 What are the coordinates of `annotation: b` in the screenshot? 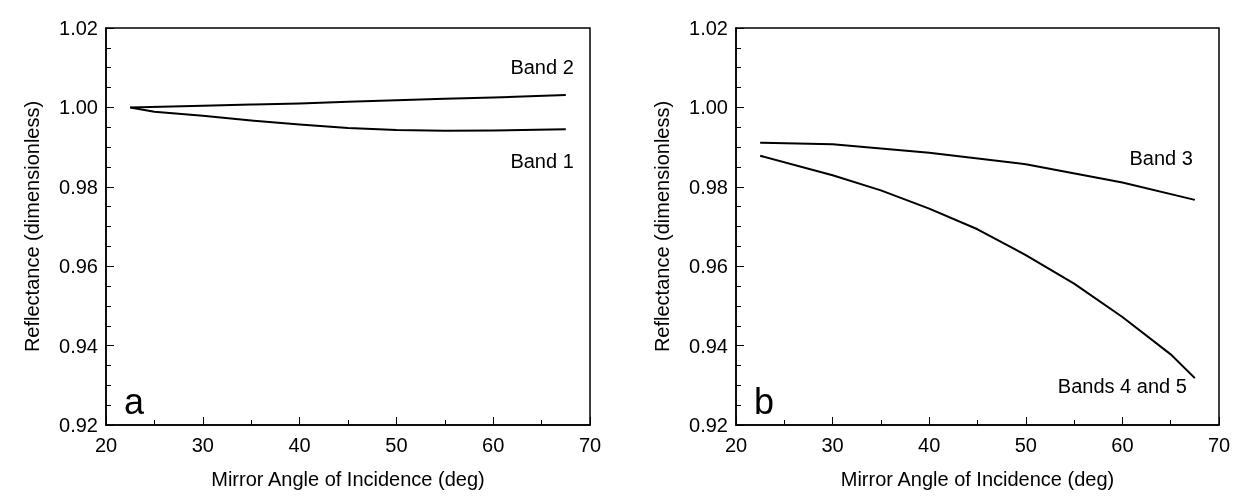 It's located at (764, 401).